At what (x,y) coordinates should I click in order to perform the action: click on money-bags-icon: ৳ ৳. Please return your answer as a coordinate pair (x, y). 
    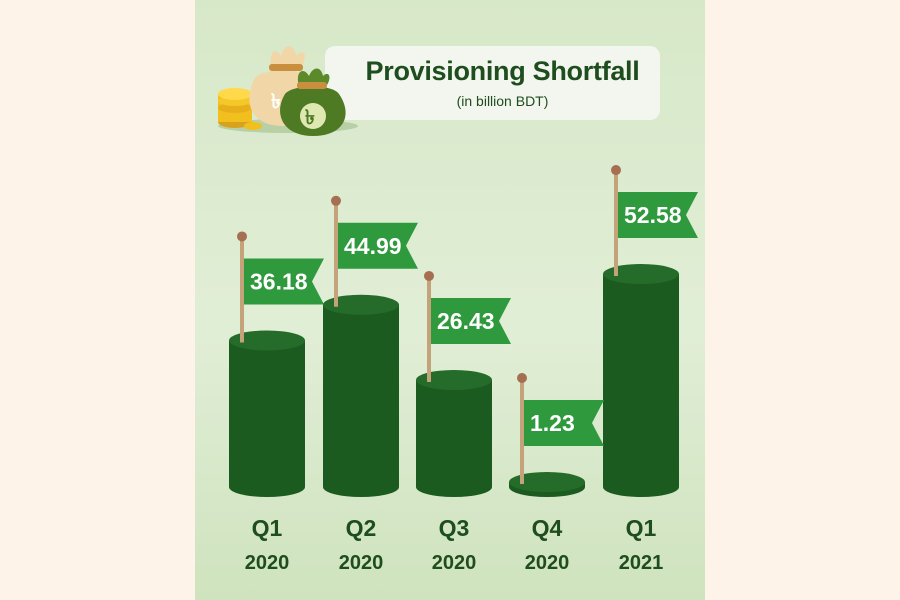
    Looking at the image, I should click on (288, 91).